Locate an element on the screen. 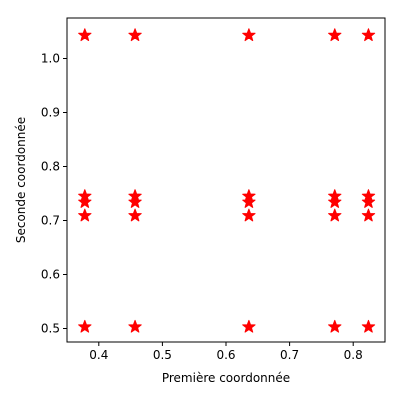 The height and width of the screenshot is (404, 400). y-tick-label: 0.7 is located at coordinates (50, 221).